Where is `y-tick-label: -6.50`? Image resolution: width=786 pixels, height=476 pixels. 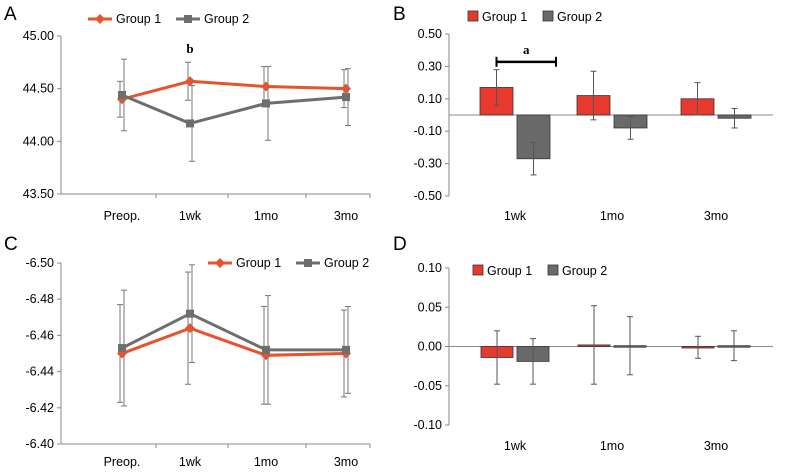 y-tick-label: -6.50 is located at coordinates (40, 263).